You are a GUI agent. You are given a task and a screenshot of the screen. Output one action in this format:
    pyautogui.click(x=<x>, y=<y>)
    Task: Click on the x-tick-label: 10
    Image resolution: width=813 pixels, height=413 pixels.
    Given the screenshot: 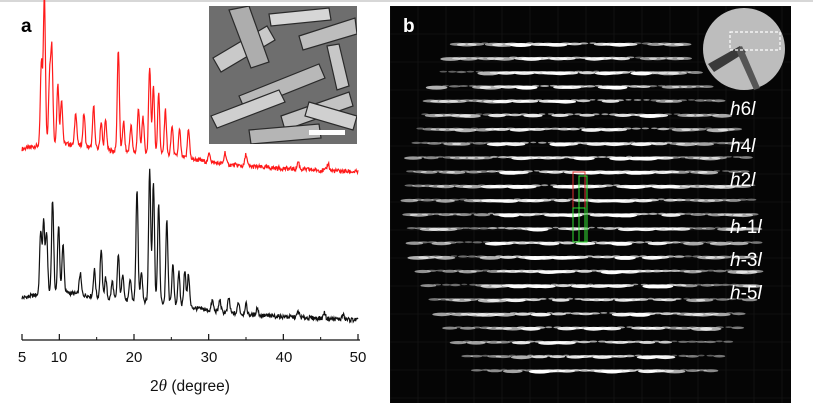 What is the action you would take?
    pyautogui.click(x=59, y=357)
    